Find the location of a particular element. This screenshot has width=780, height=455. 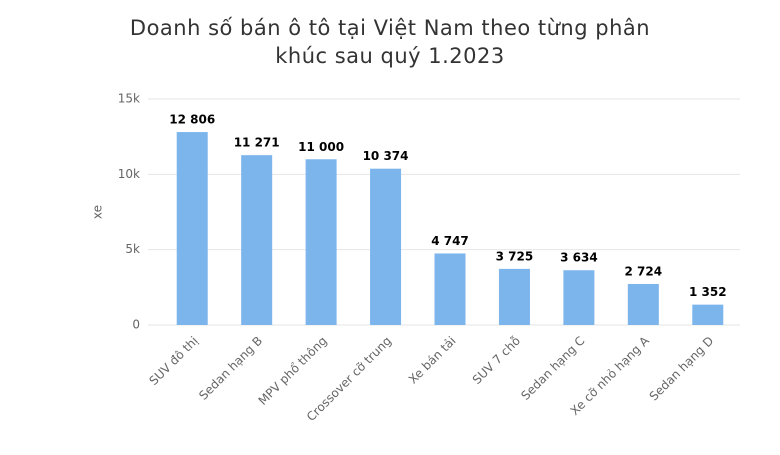

x-tick-label: Sedan hạng B is located at coordinates (230, 368).